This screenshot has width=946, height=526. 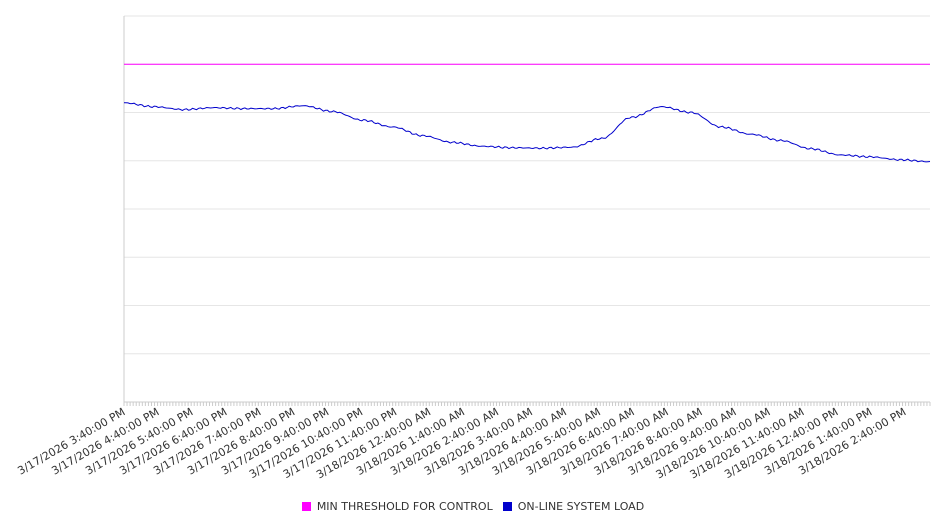 I want to click on legend-item-threshold: MIN THRESHOLD FOR CONTROL, so click(x=397, y=506).